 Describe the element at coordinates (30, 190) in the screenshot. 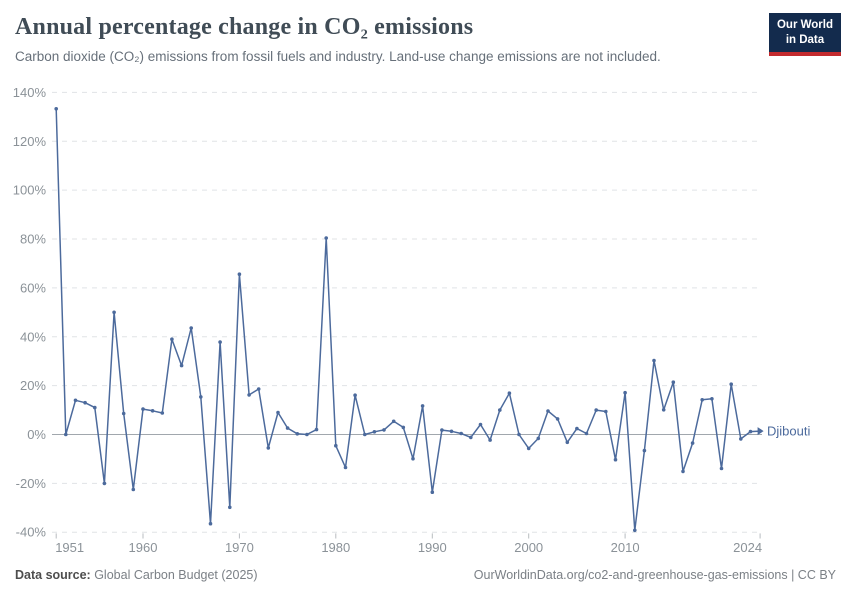

I see `y-axis-label: 100%` at that location.